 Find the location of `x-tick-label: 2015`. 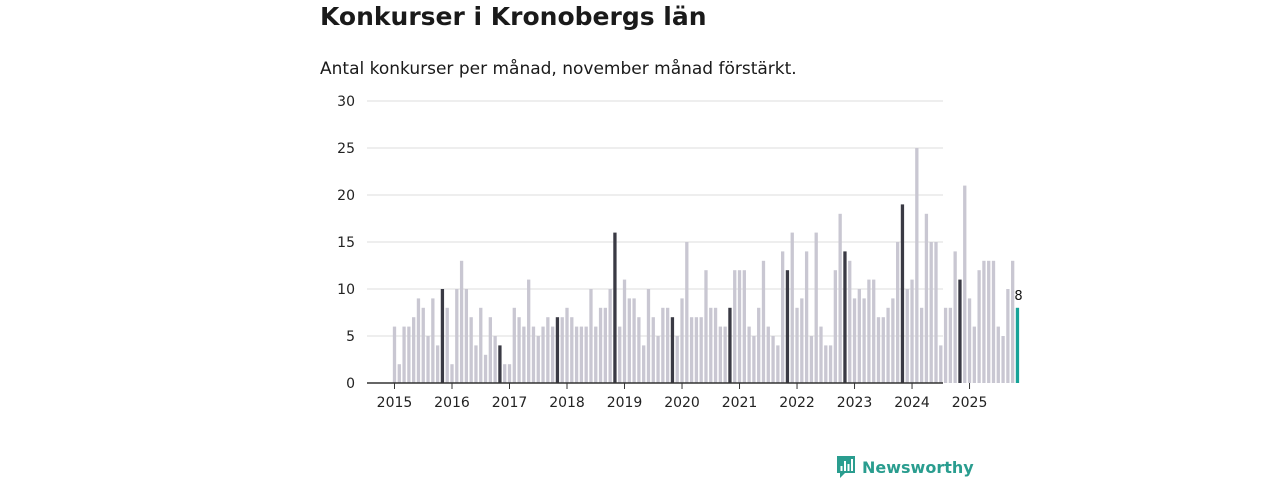

x-tick-label: 2015 is located at coordinates (395, 403).